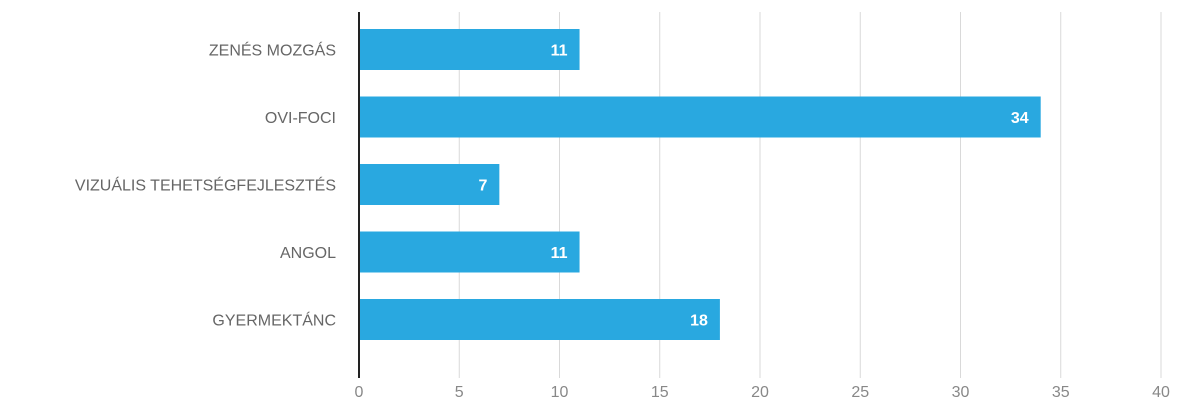  Describe the element at coordinates (961, 392) in the screenshot. I see `x-tick-label: 30` at that location.